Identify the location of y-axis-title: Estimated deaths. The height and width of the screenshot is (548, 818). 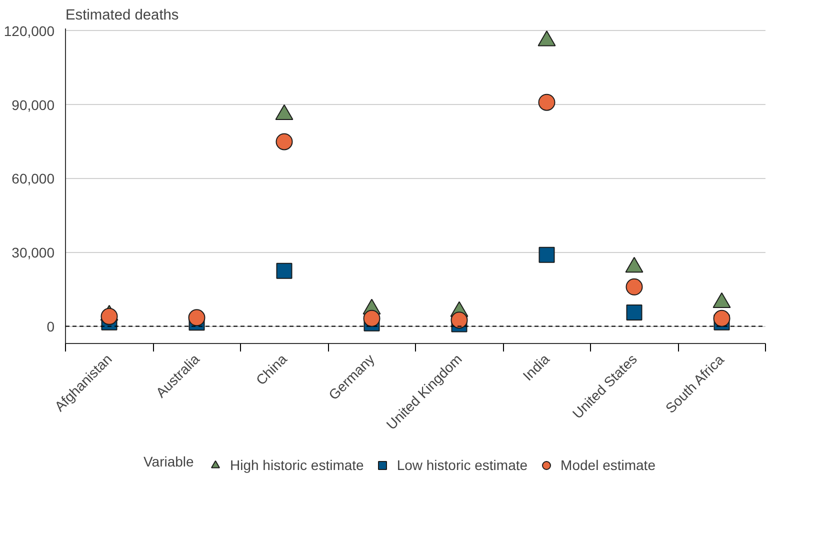
(122, 16).